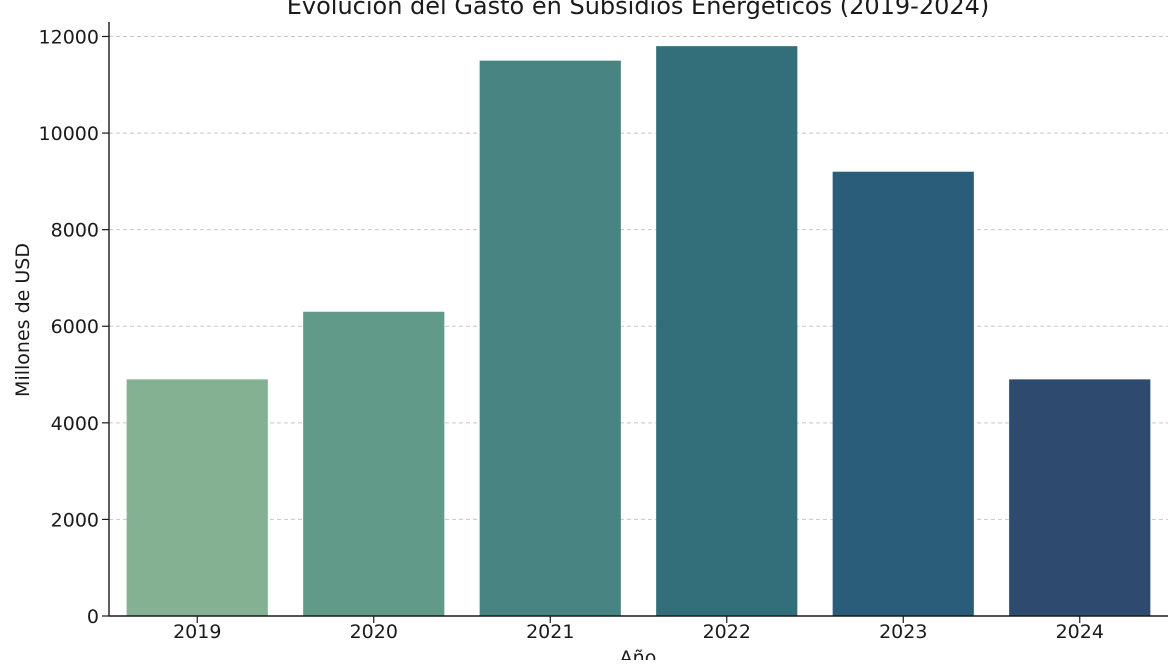  I want to click on y-tick-label: 6000, so click(75, 327).